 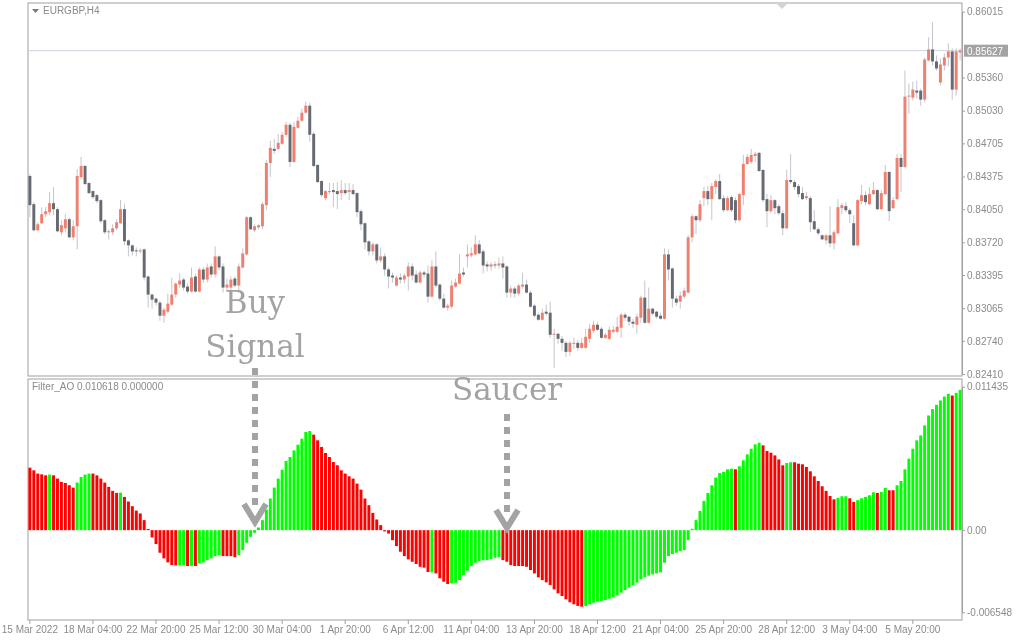 What do you see at coordinates (30, 630) in the screenshot?
I see `x-tick-label: 15 Mar 2022` at bounding box center [30, 630].